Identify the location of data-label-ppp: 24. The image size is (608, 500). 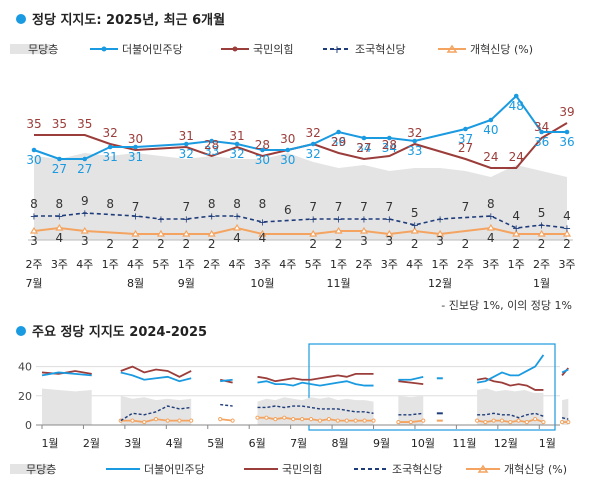
(516, 157).